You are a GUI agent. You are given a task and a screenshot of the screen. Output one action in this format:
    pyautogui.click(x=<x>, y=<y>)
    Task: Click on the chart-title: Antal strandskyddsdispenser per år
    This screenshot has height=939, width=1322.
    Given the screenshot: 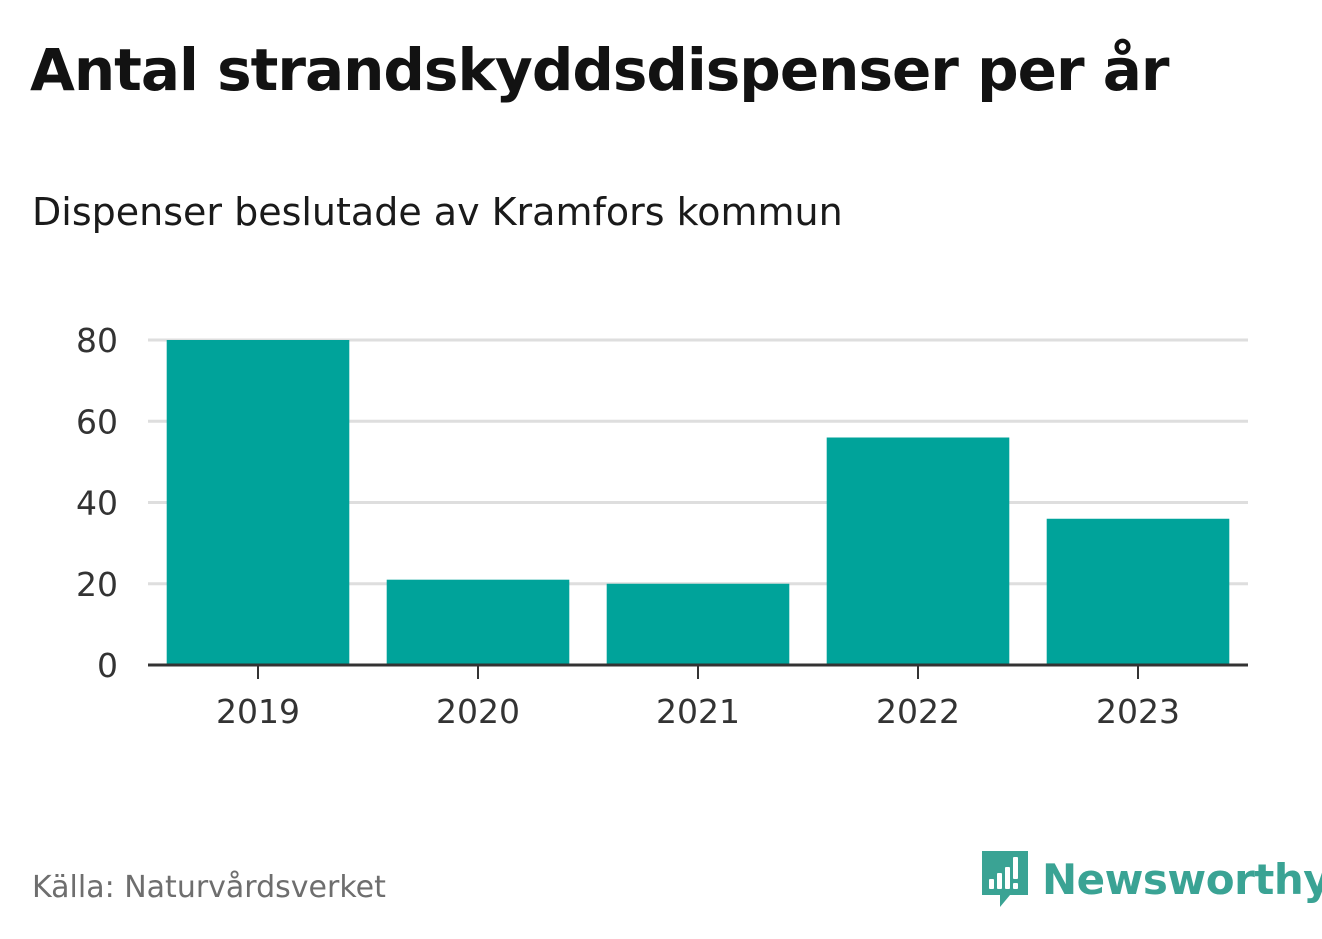 What is the action you would take?
    pyautogui.click(x=599, y=70)
    